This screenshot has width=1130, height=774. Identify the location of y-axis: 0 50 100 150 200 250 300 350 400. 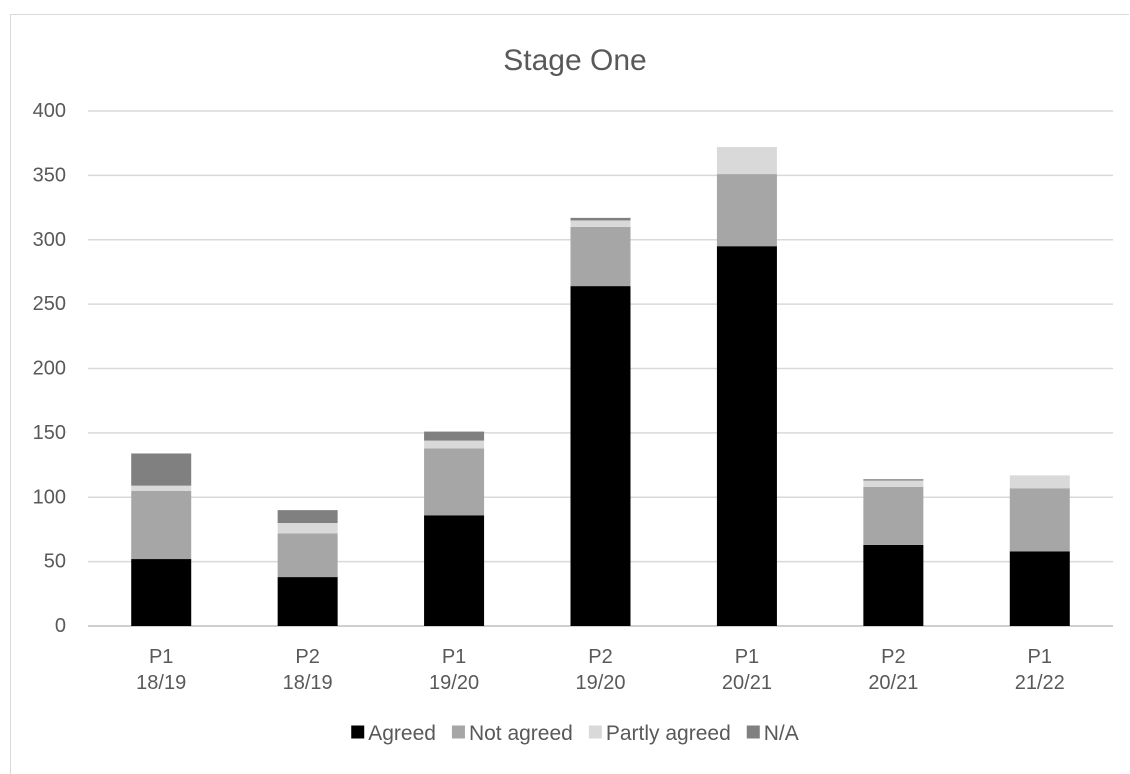
(49, 368).